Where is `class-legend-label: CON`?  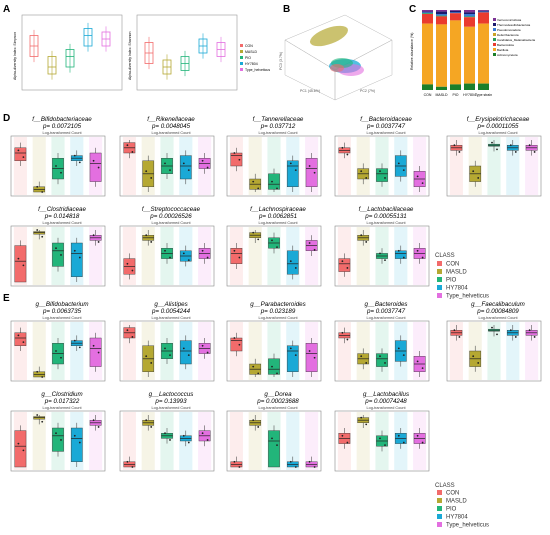 class-legend-label: CON is located at coordinates (452, 494).